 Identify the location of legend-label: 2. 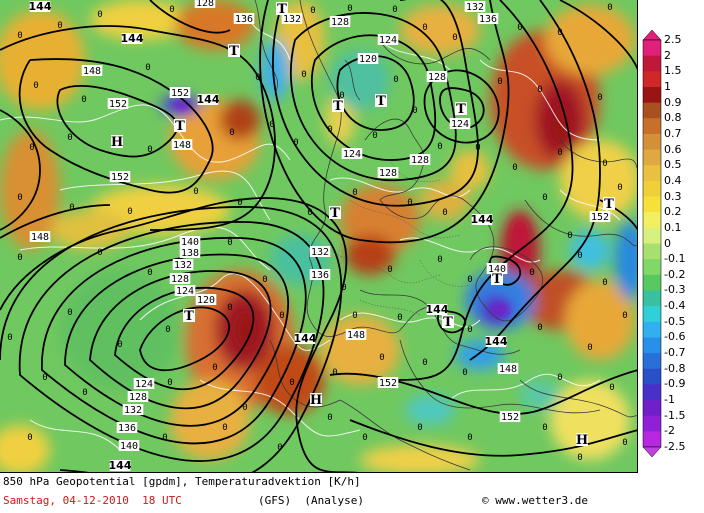
(667, 55).